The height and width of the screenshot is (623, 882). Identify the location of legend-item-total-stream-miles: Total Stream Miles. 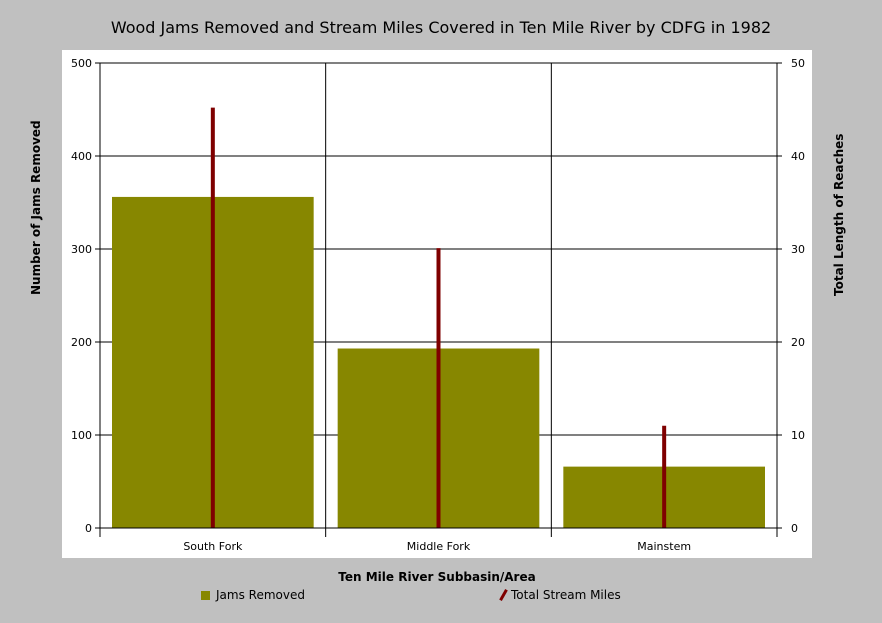
(560, 595).